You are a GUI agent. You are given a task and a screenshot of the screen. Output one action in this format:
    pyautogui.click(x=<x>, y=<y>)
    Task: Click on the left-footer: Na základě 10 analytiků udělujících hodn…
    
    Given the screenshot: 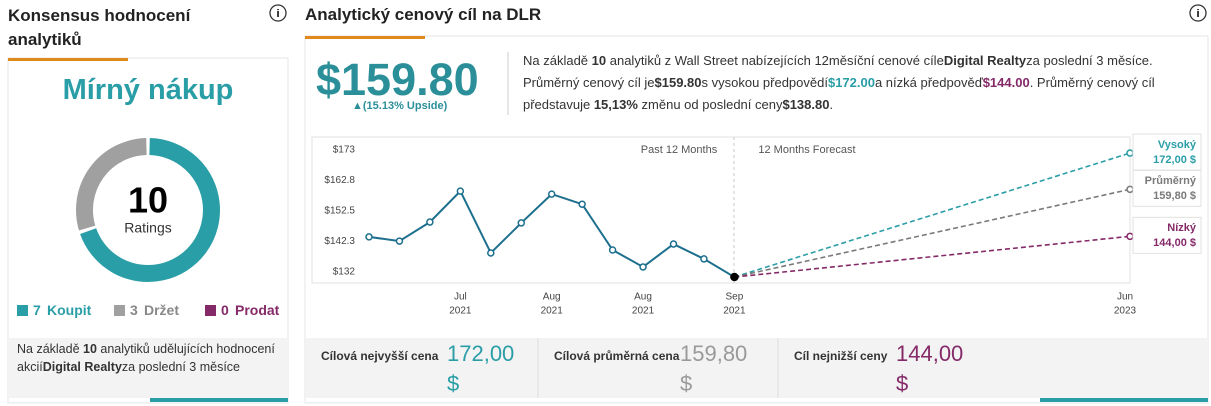 What is the action you would take?
    pyautogui.click(x=147, y=358)
    